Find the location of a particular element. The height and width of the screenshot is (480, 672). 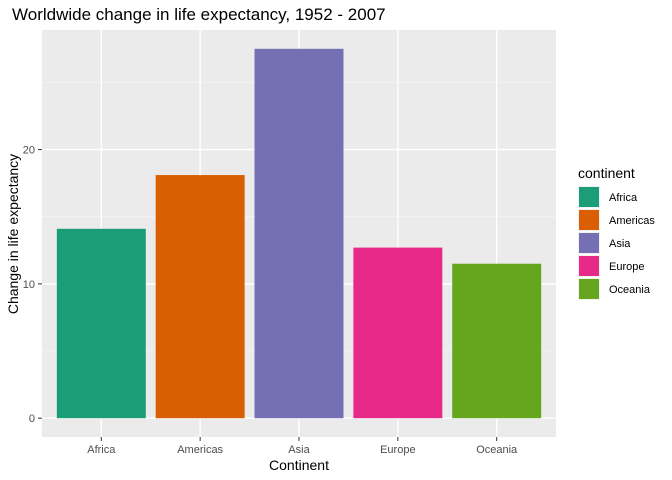

y-axis-title: Change in life expectancy is located at coordinates (13, 234).